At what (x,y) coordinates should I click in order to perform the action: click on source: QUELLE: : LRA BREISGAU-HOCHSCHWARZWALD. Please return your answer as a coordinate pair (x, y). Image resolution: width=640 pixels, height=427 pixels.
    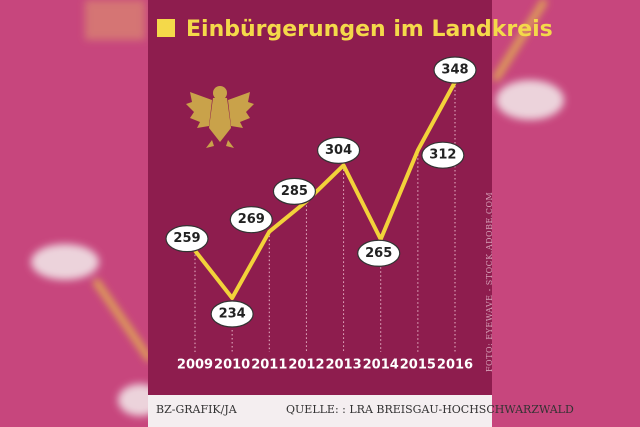
    Looking at the image, I should click on (430, 409).